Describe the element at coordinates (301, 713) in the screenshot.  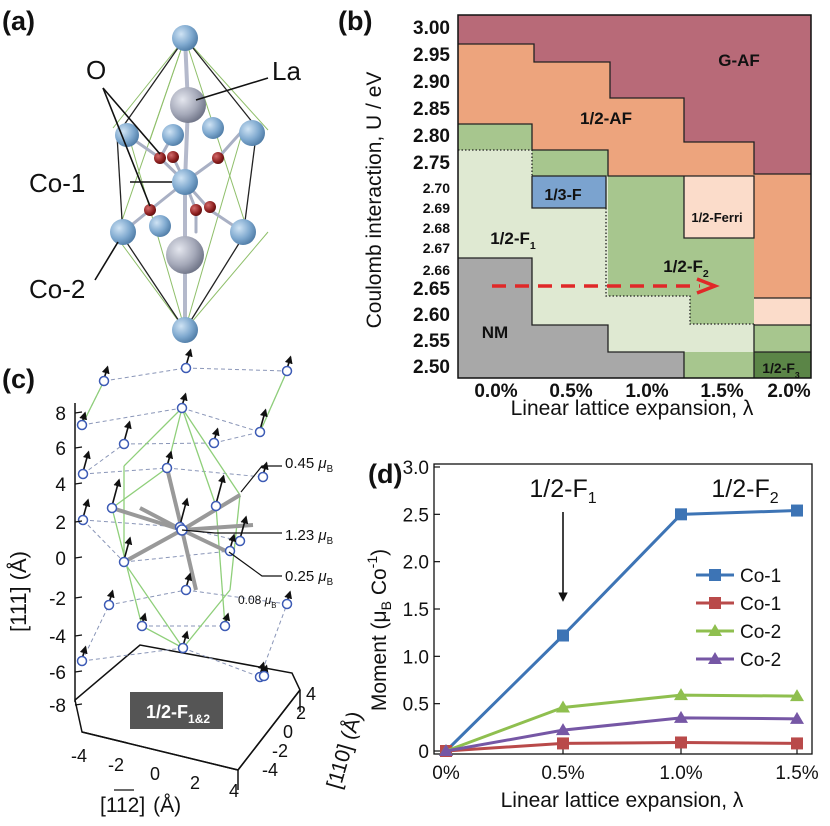
I see `z110-tick-label: 2` at that location.